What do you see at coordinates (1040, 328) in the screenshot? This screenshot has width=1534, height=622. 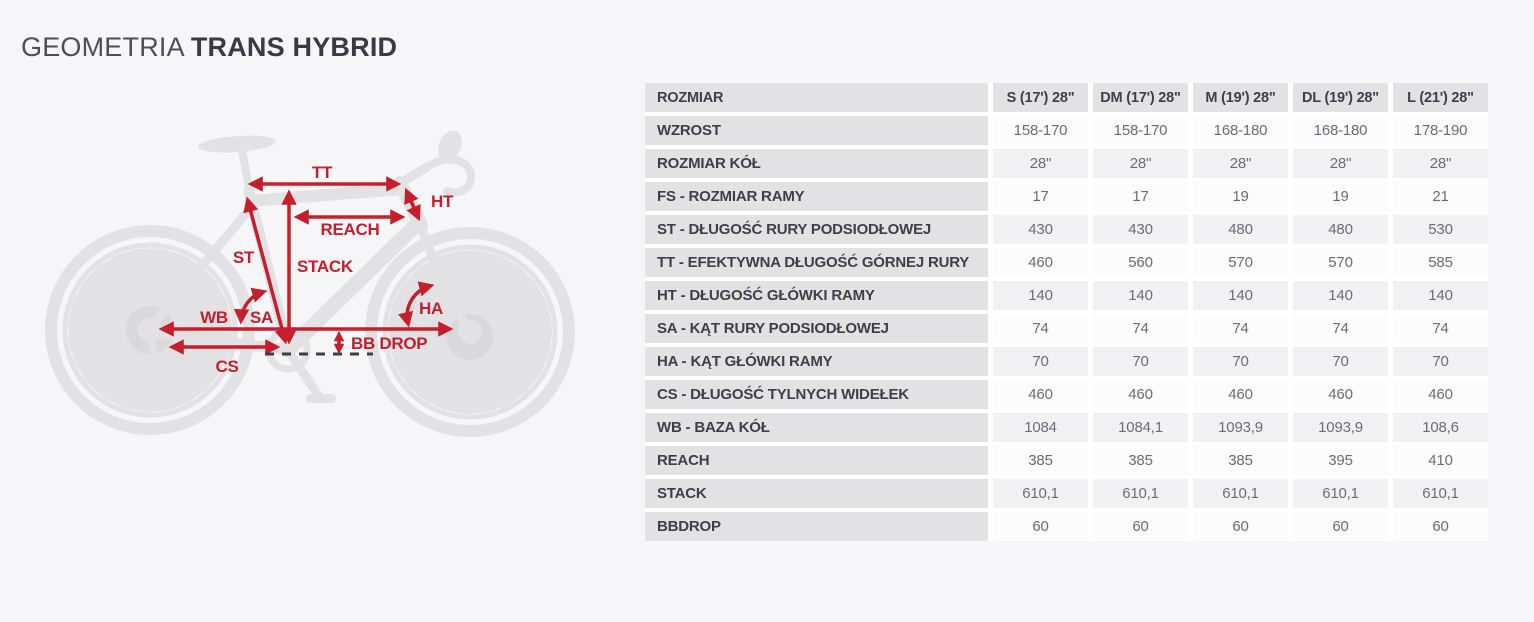 I see `table-cell-6-0: 74` at bounding box center [1040, 328].